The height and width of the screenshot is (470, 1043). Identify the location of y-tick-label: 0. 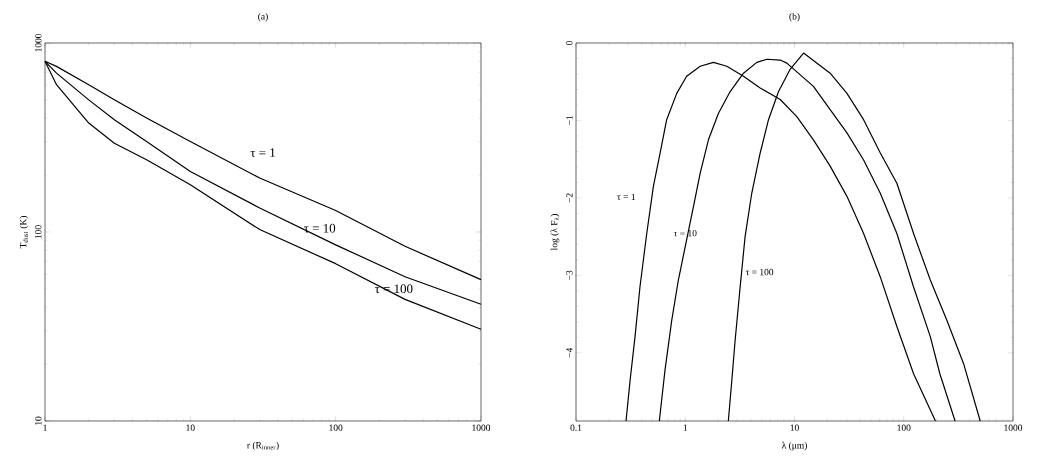
(569, 42).